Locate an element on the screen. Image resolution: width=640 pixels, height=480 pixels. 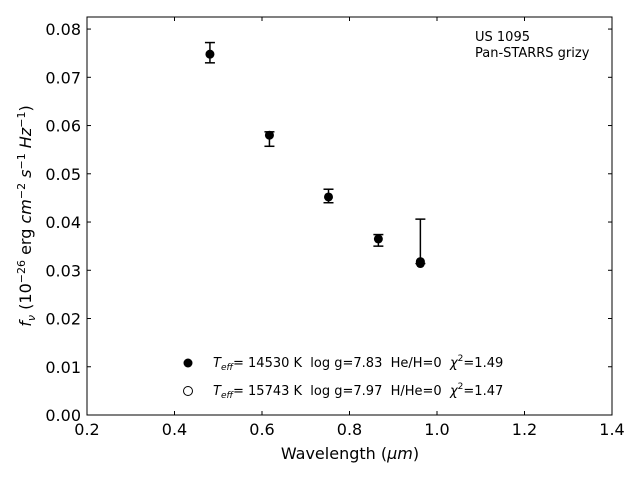
x-tick-label: 0.6 is located at coordinates (261, 429).